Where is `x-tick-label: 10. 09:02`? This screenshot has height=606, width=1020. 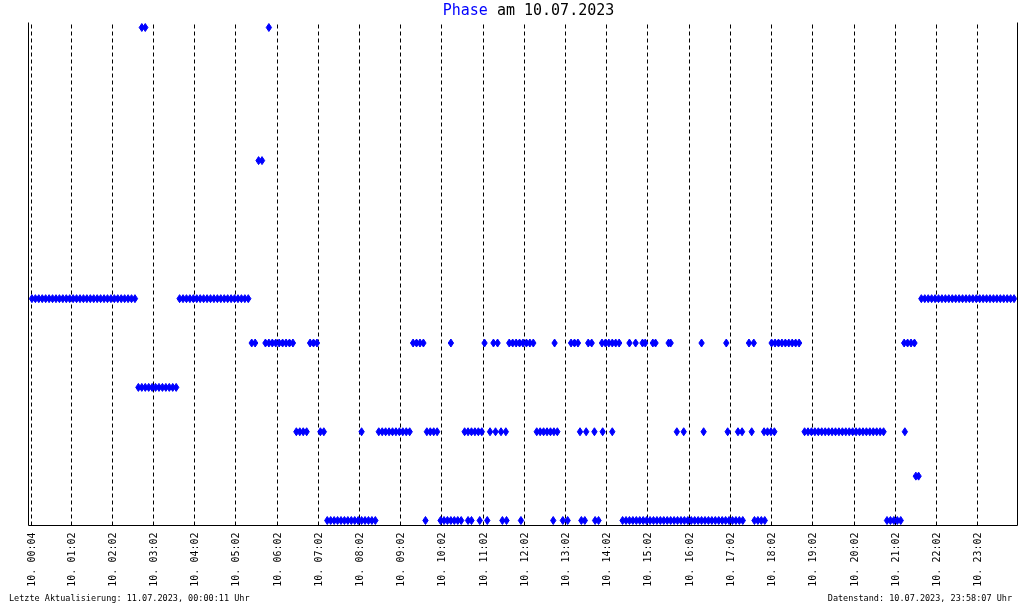
x-tick-label: 10. 09:02 is located at coordinates (401, 559).